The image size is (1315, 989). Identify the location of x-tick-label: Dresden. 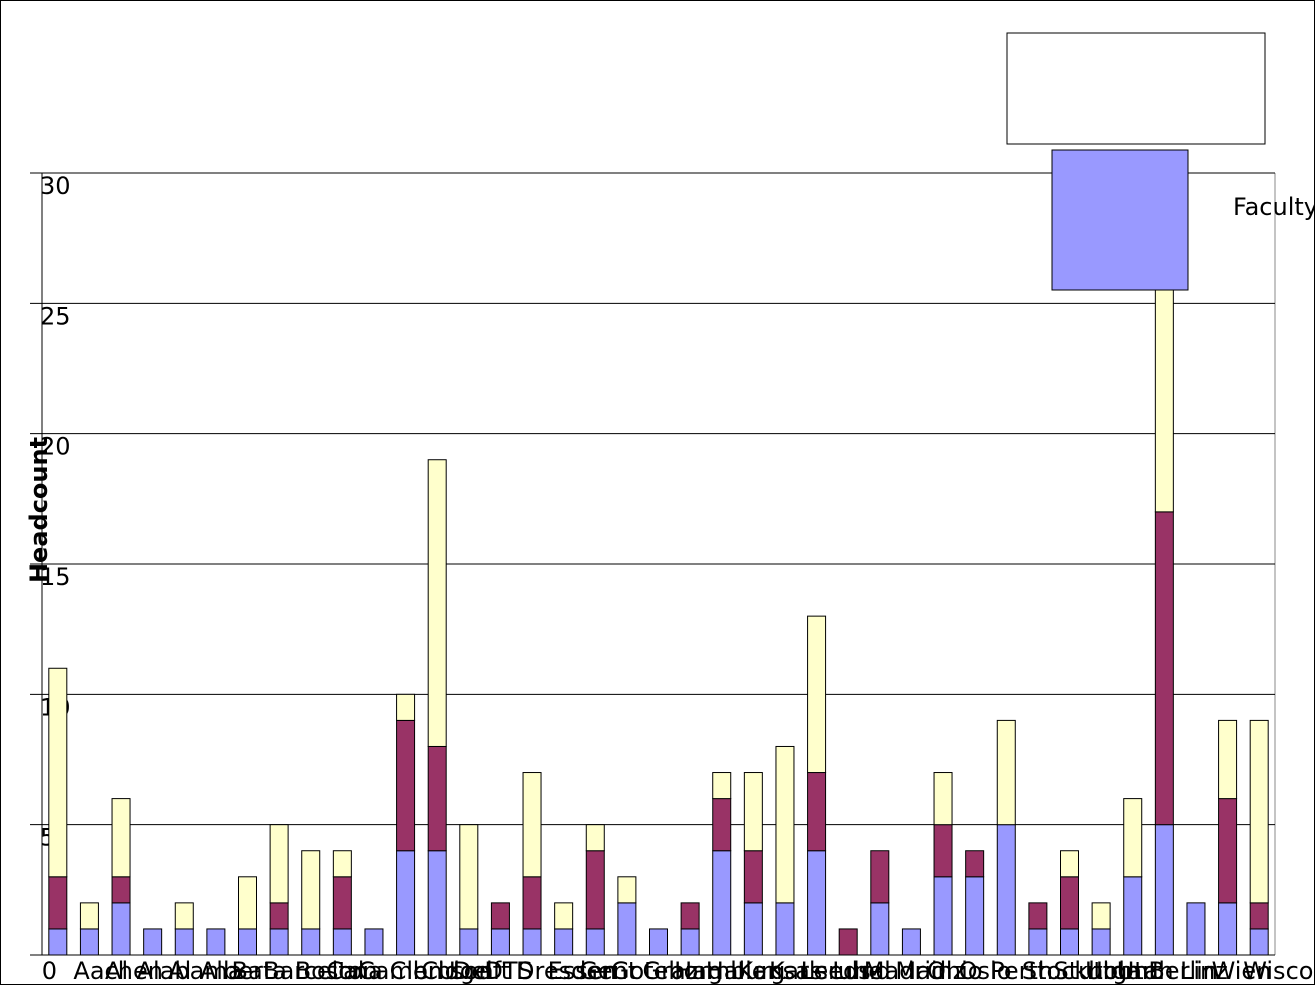
(566, 971).